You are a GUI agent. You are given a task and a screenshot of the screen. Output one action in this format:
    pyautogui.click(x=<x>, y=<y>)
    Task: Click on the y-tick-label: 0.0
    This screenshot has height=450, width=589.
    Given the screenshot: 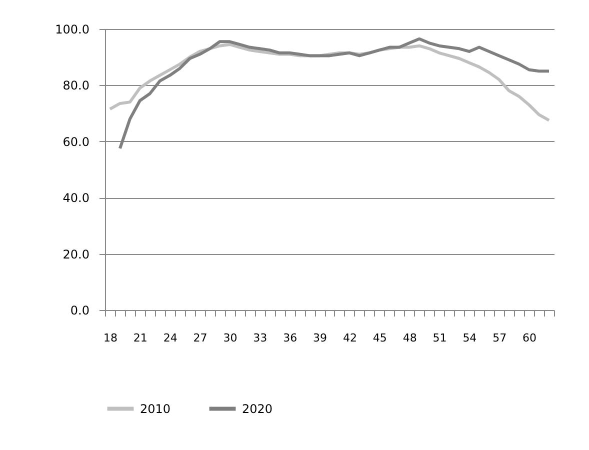 What is the action you would take?
    pyautogui.click(x=80, y=311)
    